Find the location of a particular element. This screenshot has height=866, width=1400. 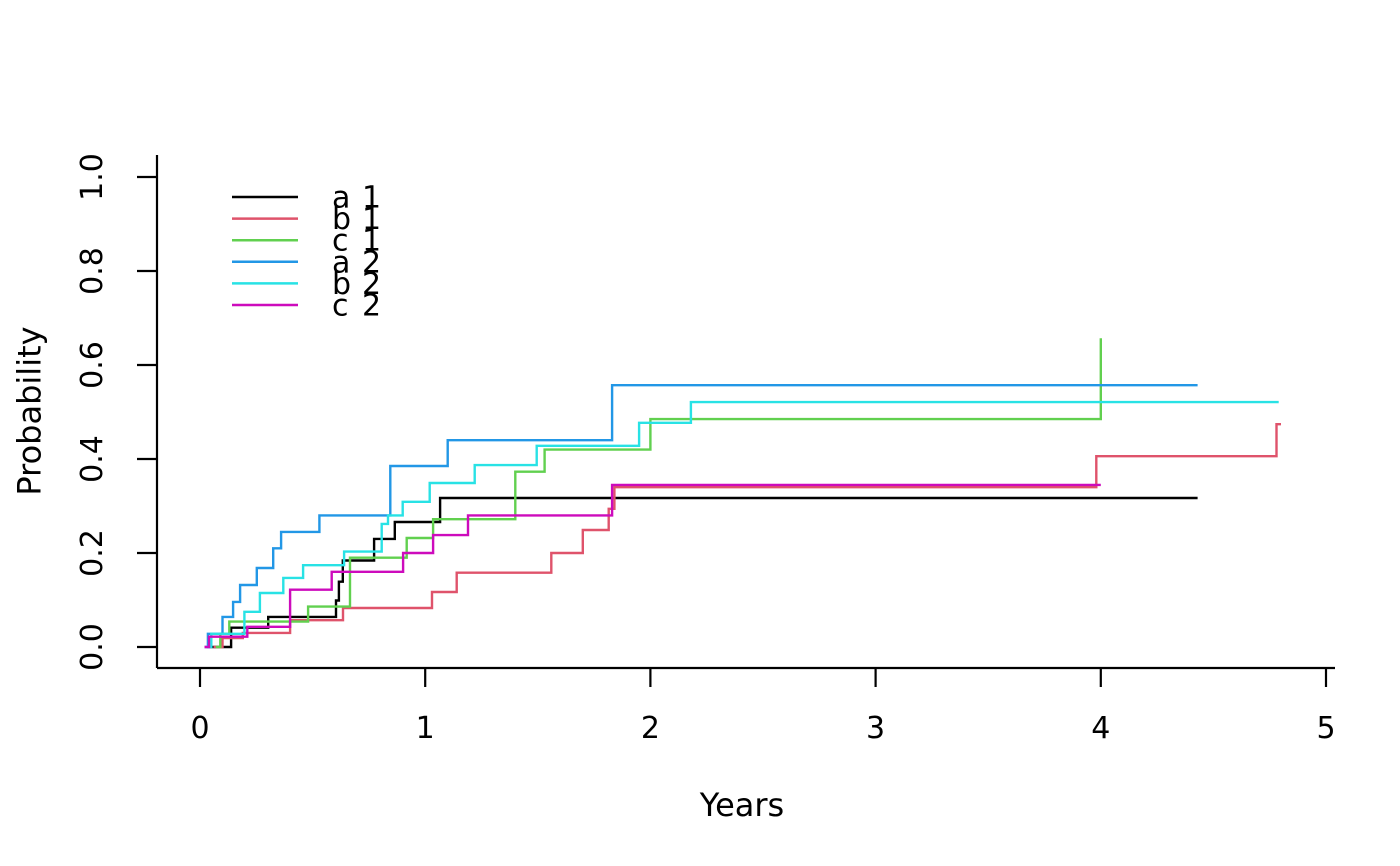

x-tick-label: 3 is located at coordinates (875, 728).